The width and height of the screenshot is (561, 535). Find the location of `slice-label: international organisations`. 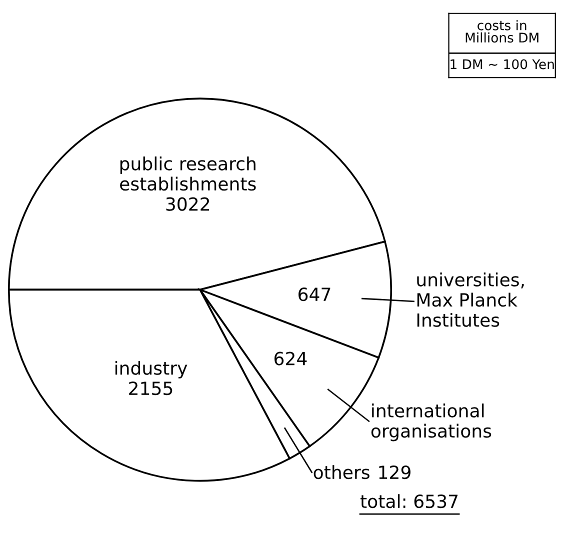

slice-label: international organisations is located at coordinates (431, 423).